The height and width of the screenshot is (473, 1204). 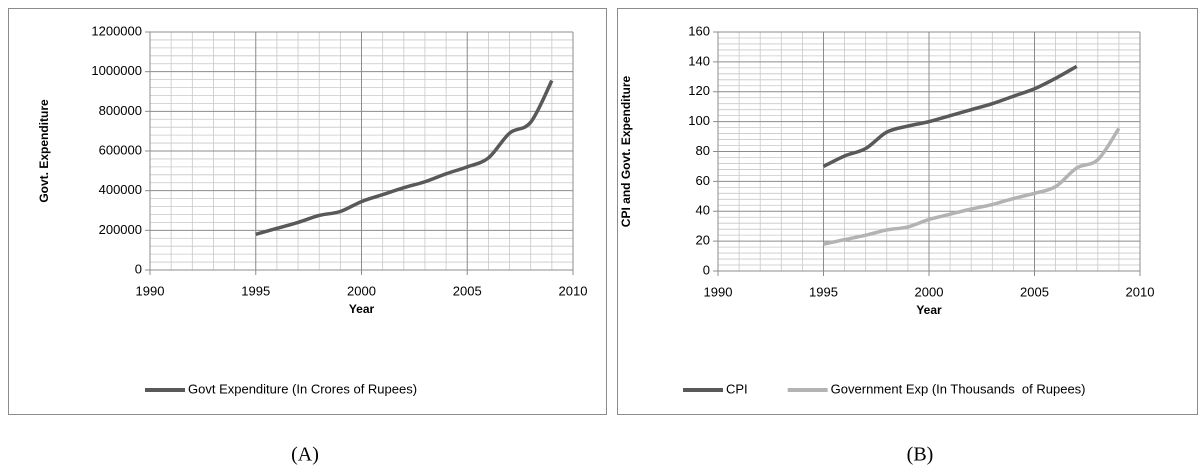 What do you see at coordinates (703, 180) in the screenshot?
I see `y-tick-label: 60` at bounding box center [703, 180].